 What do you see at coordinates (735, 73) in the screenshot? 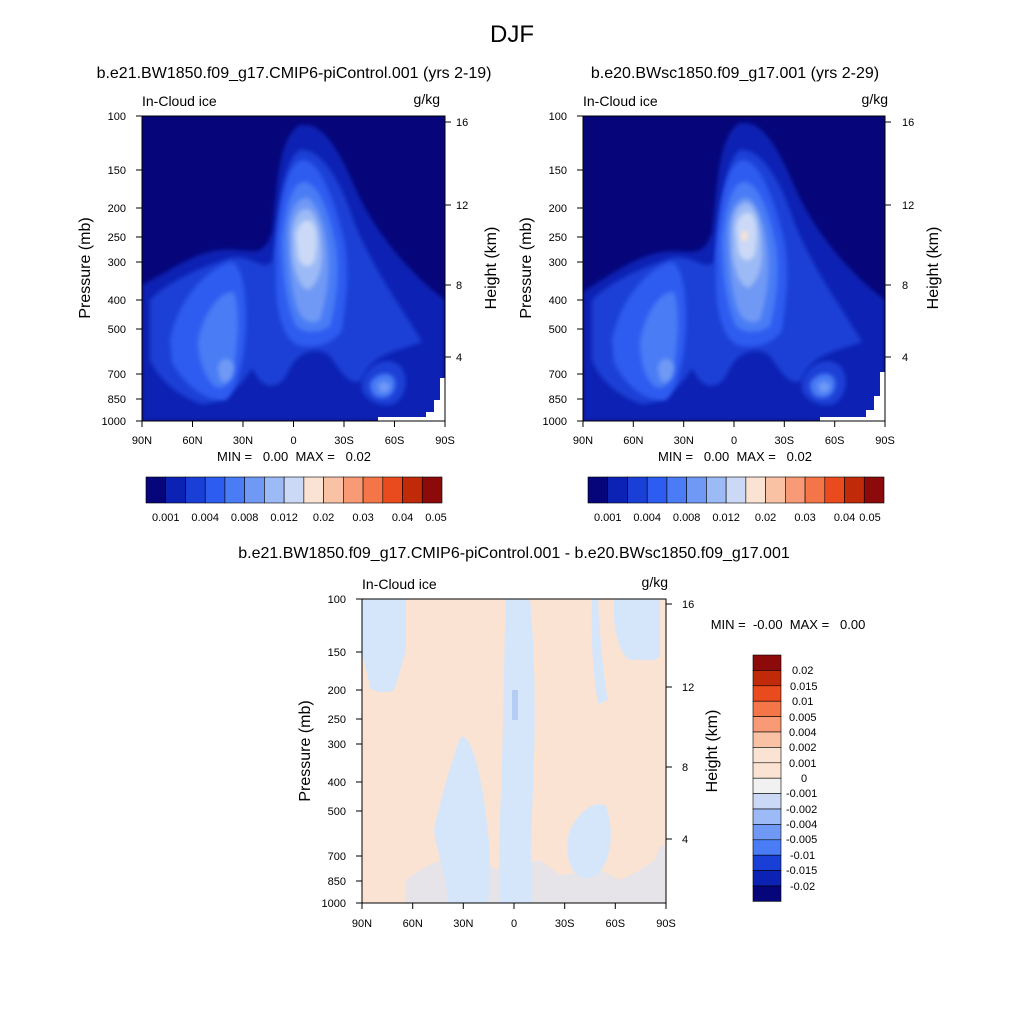
I see `panel-title: b.e20.BWsc1850.f09_g17.001 (yrs 2-29)` at bounding box center [735, 73].